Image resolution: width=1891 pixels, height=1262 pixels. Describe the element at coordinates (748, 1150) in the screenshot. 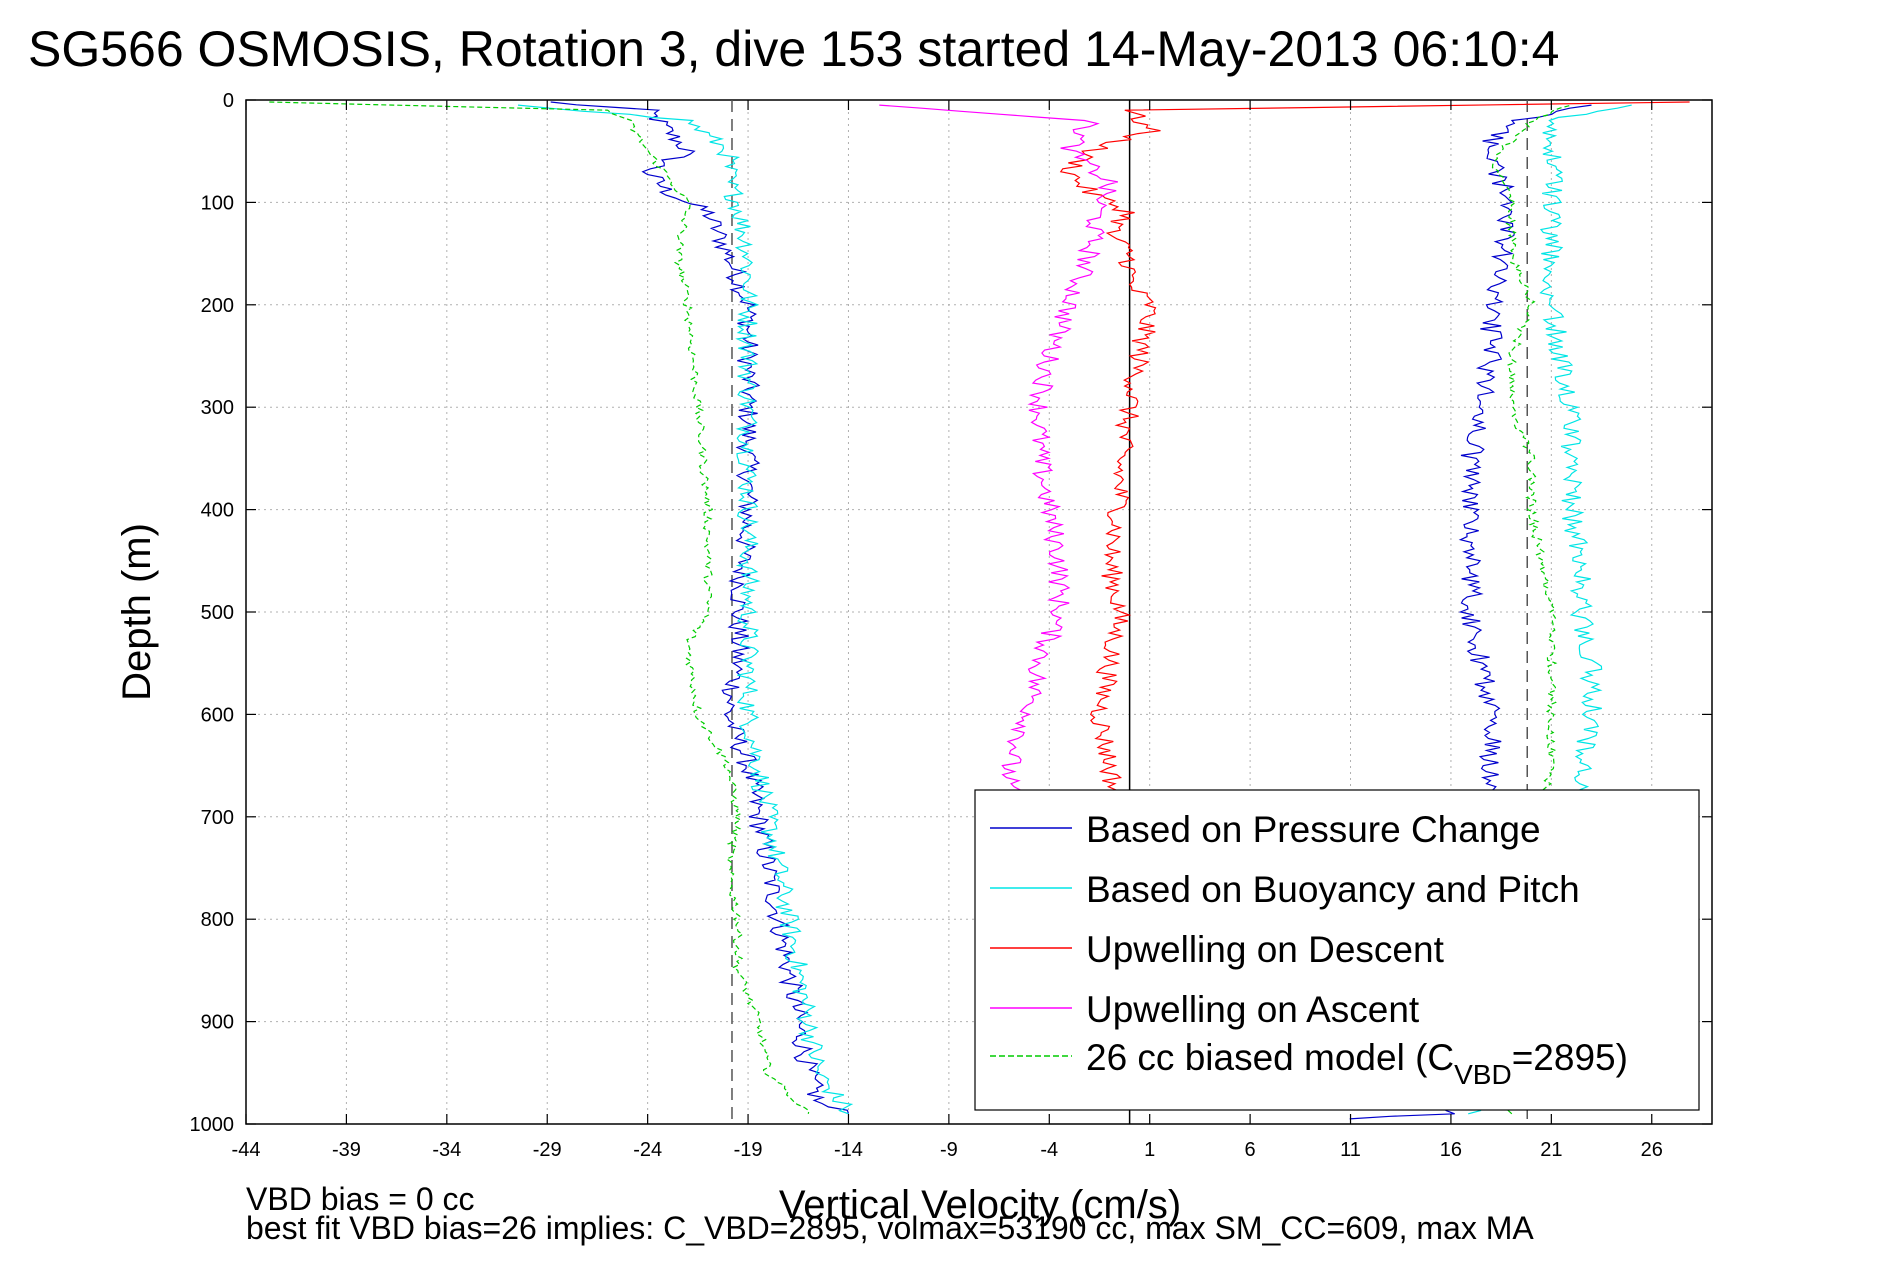

I see `x-tick-label: -19` at that location.